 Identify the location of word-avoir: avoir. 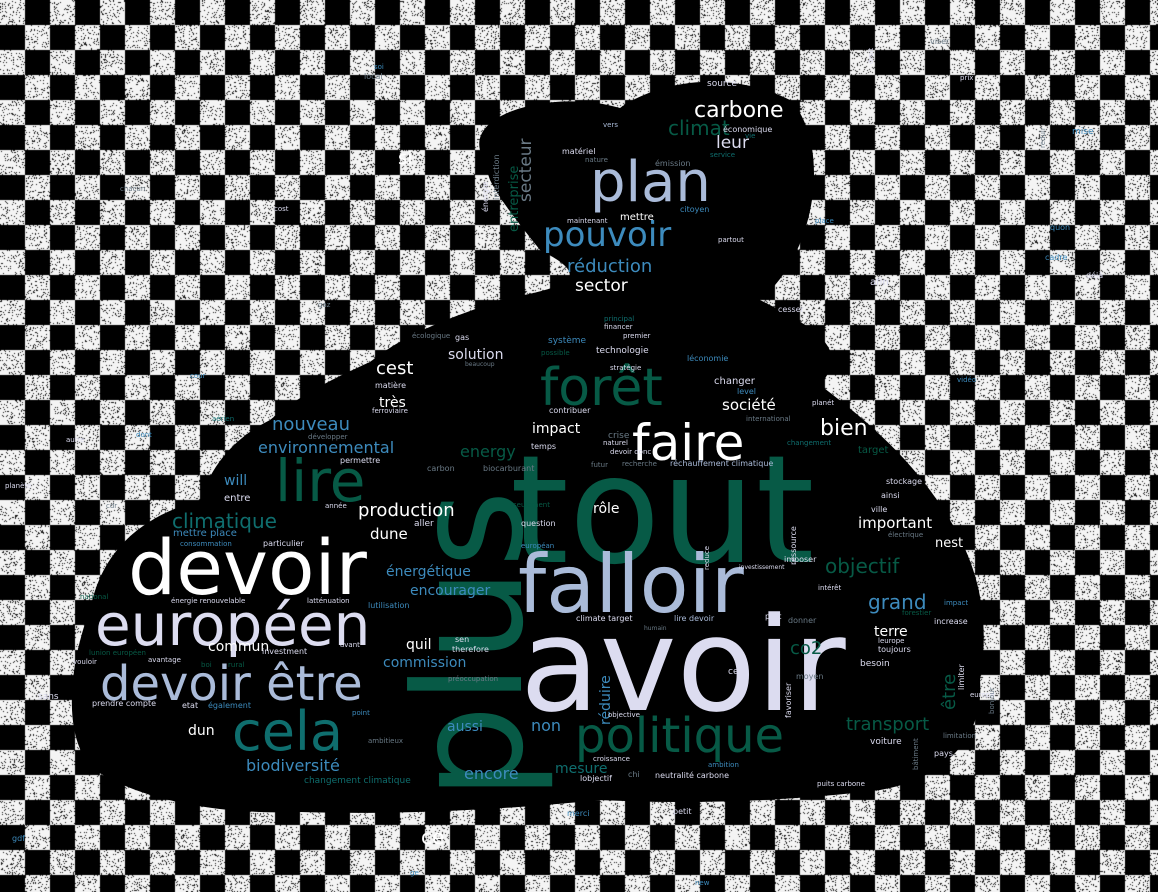
(683, 665).